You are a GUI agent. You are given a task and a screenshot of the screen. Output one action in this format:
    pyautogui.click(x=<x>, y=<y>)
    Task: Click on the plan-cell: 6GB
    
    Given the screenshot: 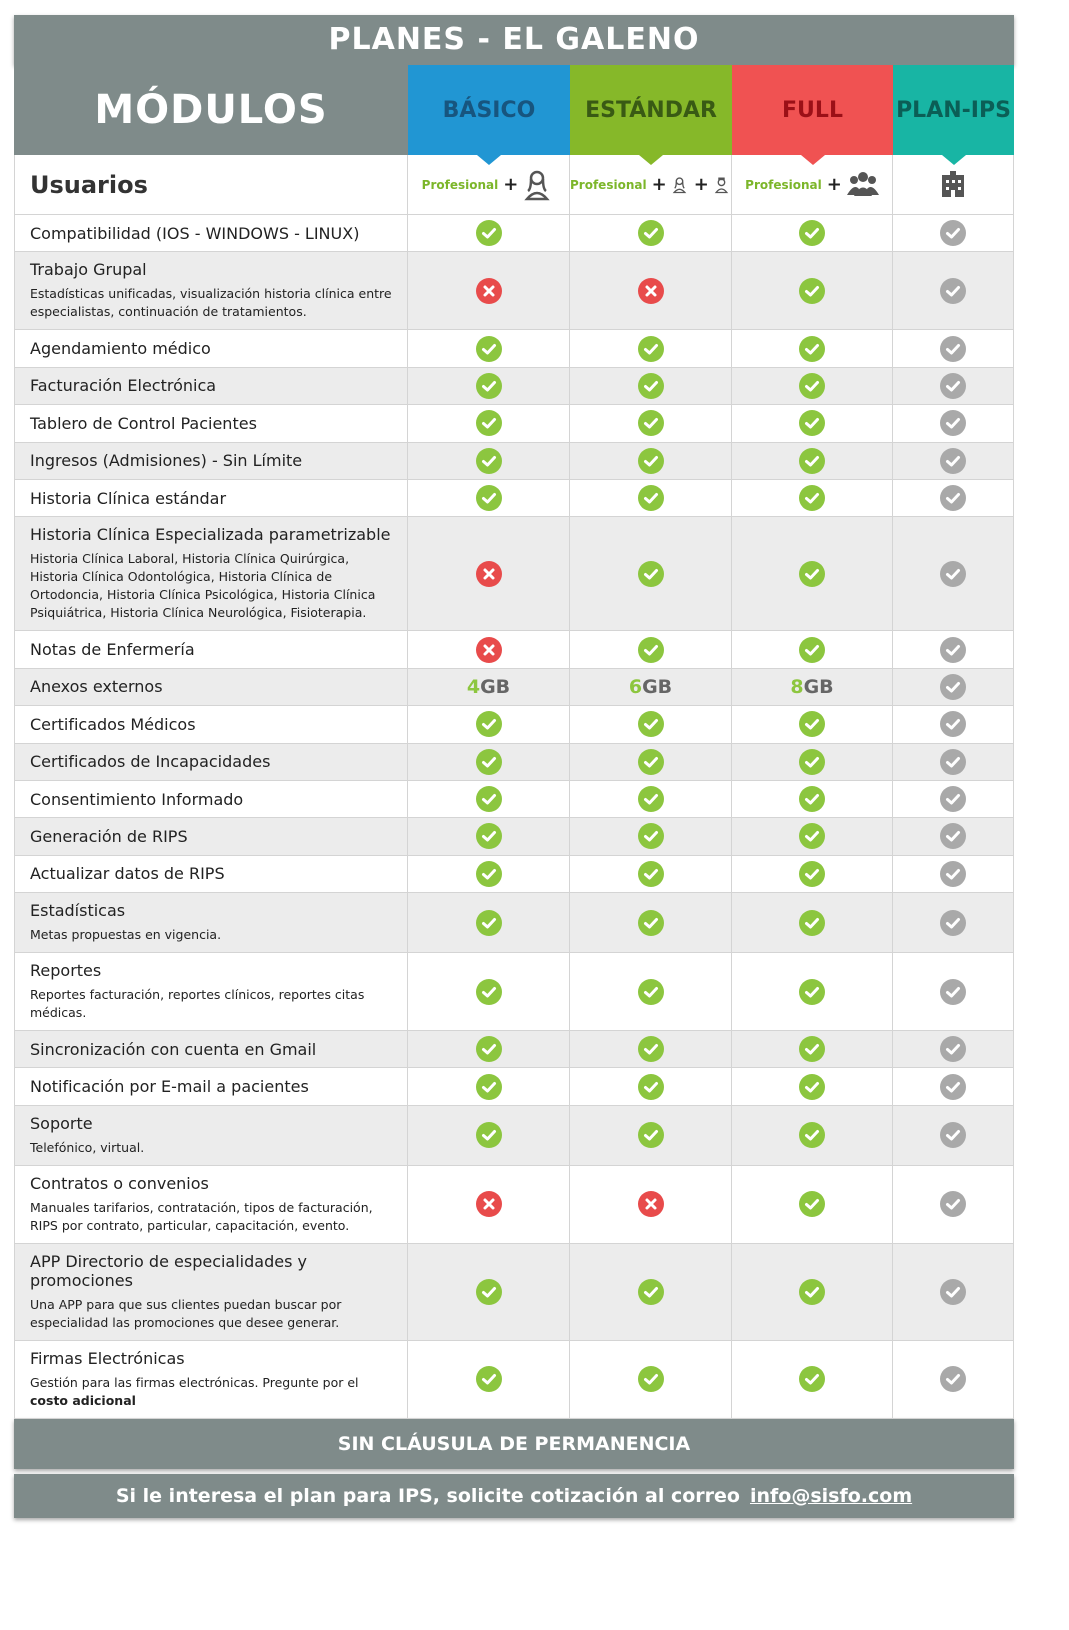 What is the action you would take?
    pyautogui.click(x=651, y=687)
    